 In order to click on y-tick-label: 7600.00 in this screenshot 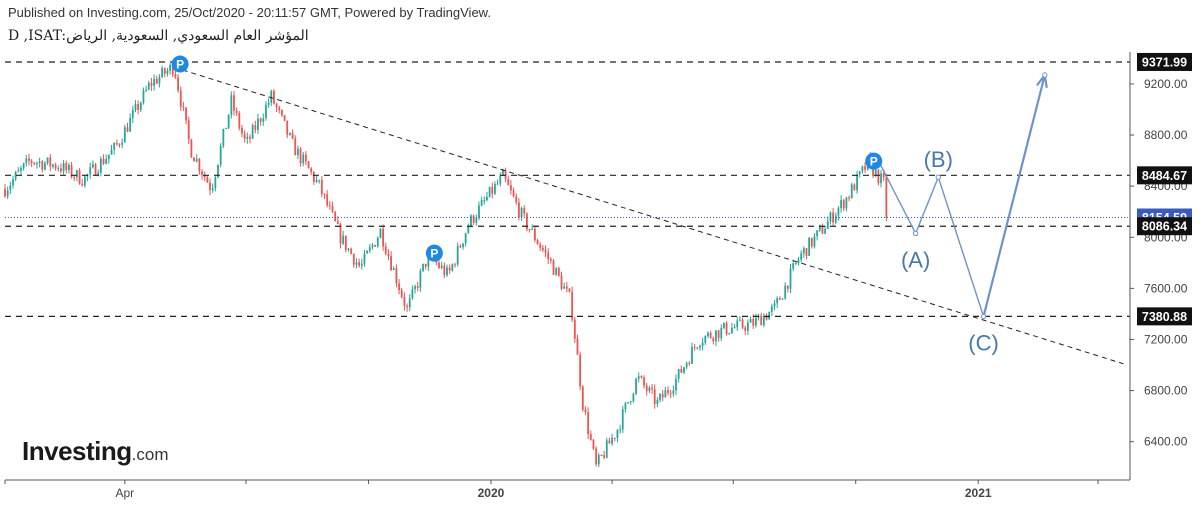, I will do `click(1166, 288)`.